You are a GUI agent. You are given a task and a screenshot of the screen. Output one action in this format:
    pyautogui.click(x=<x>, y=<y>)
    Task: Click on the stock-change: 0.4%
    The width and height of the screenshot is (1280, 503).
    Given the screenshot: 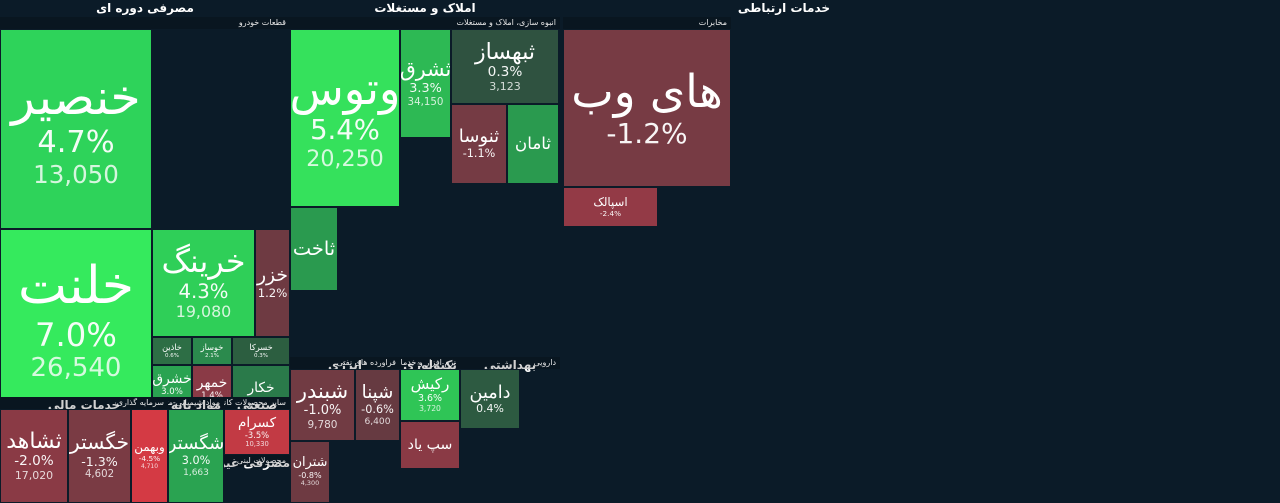 What is the action you would take?
    pyautogui.click(x=490, y=408)
    